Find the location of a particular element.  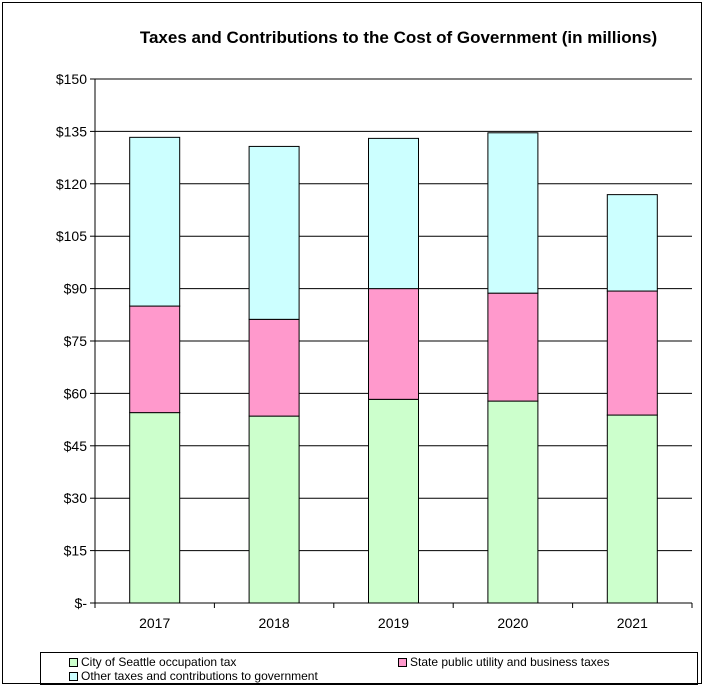

legend-swatch-occupation-tax is located at coordinates (73, 662).